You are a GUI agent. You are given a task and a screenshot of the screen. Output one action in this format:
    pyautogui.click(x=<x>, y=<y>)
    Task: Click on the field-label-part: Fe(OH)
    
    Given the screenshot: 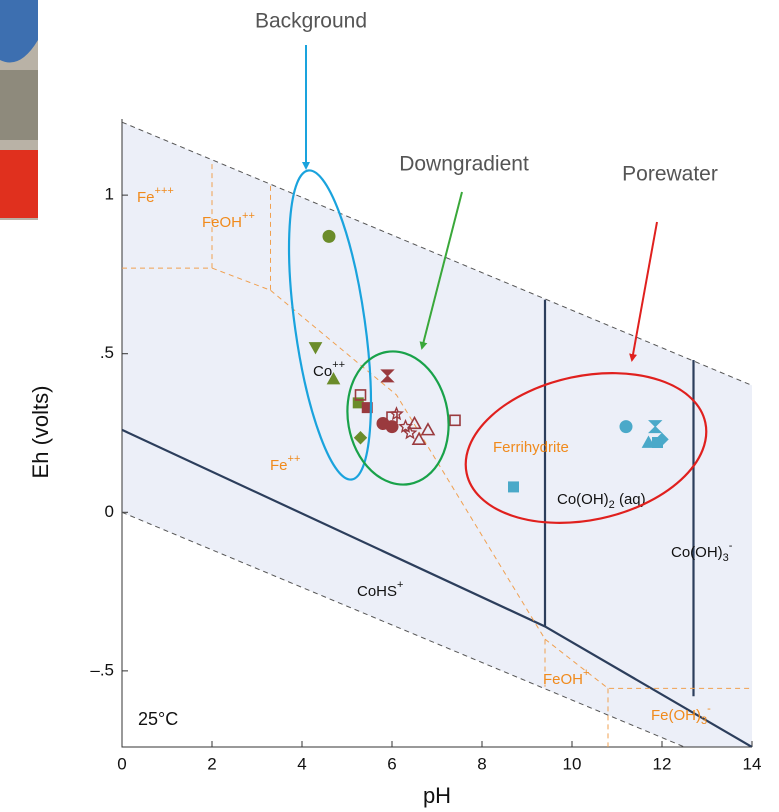 What is the action you would take?
    pyautogui.click(x=676, y=715)
    